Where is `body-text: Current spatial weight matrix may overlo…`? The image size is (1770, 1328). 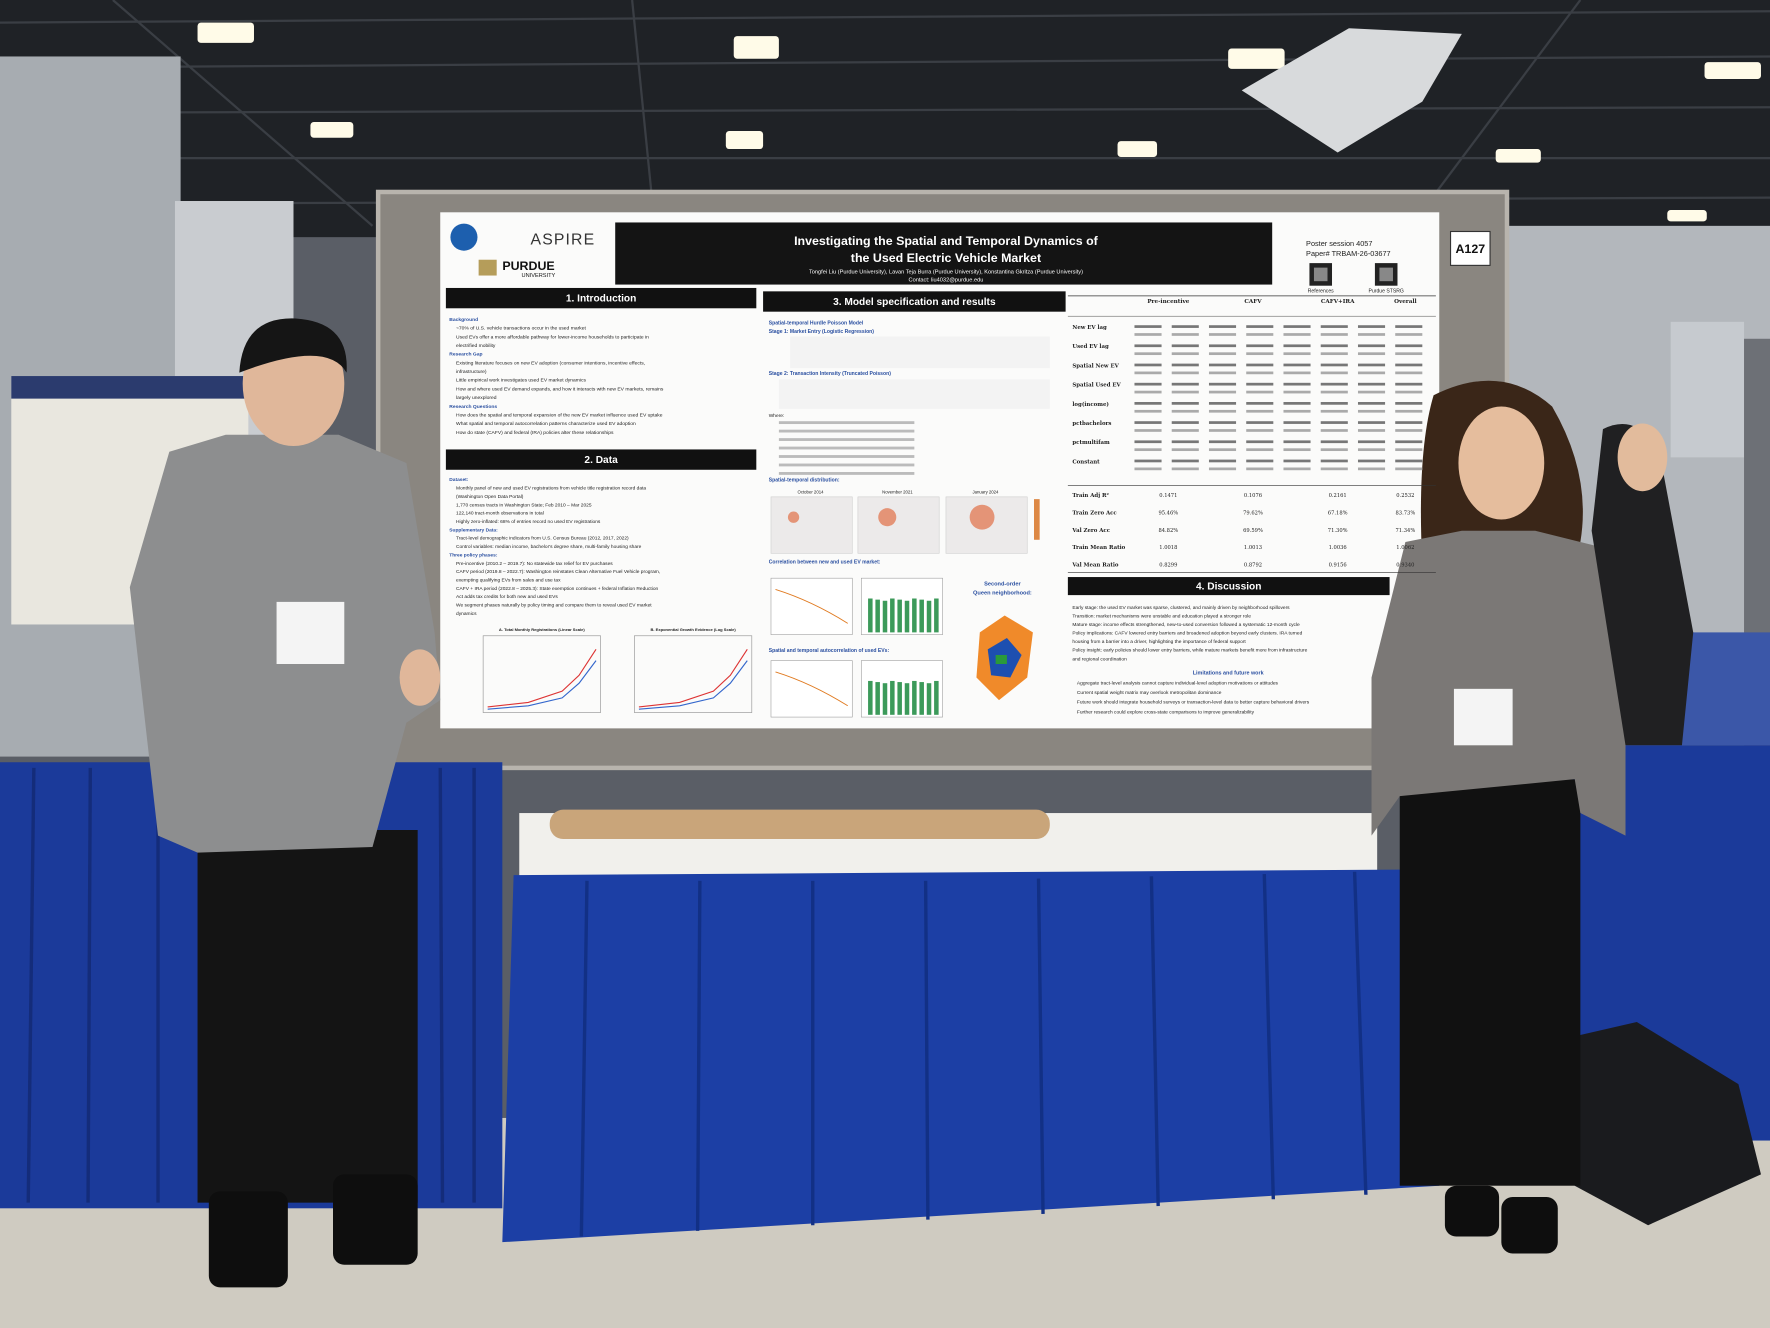
body-text: Current spatial weight matrix may overlo… is located at coordinates (1149, 693).